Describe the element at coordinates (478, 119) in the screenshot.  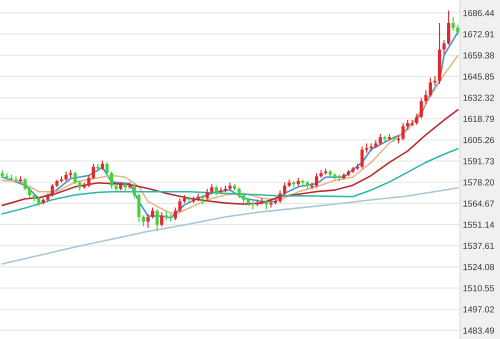
I see `y-tick-label: 1618.79` at that location.